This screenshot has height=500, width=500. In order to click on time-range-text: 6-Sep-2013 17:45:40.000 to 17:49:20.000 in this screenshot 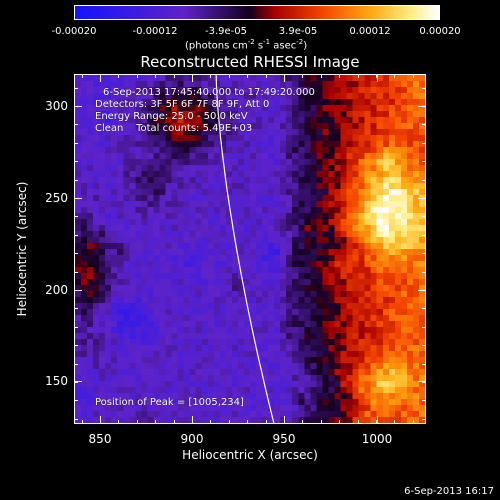, I will do `click(209, 92)`.